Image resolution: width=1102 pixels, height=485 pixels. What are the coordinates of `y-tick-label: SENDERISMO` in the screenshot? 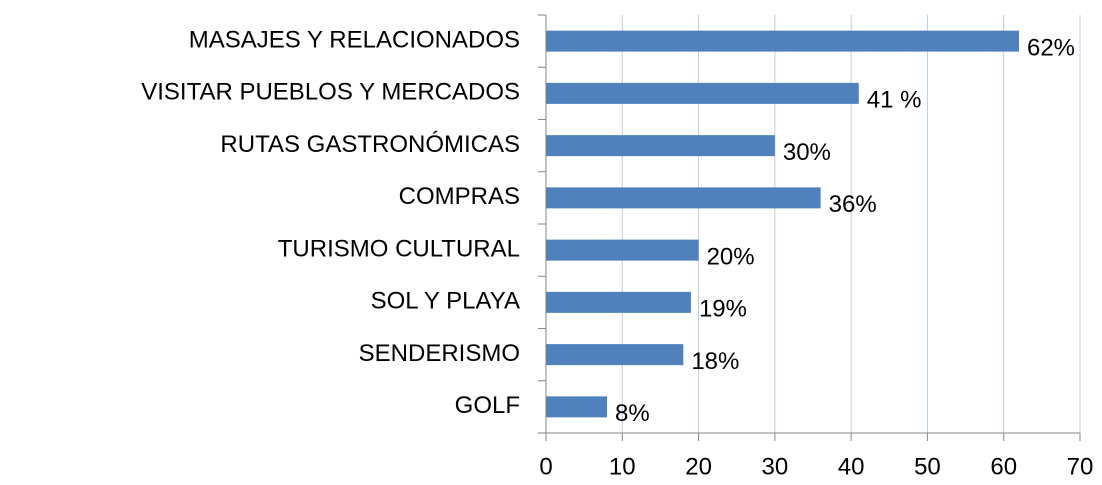 It's located at (439, 353).